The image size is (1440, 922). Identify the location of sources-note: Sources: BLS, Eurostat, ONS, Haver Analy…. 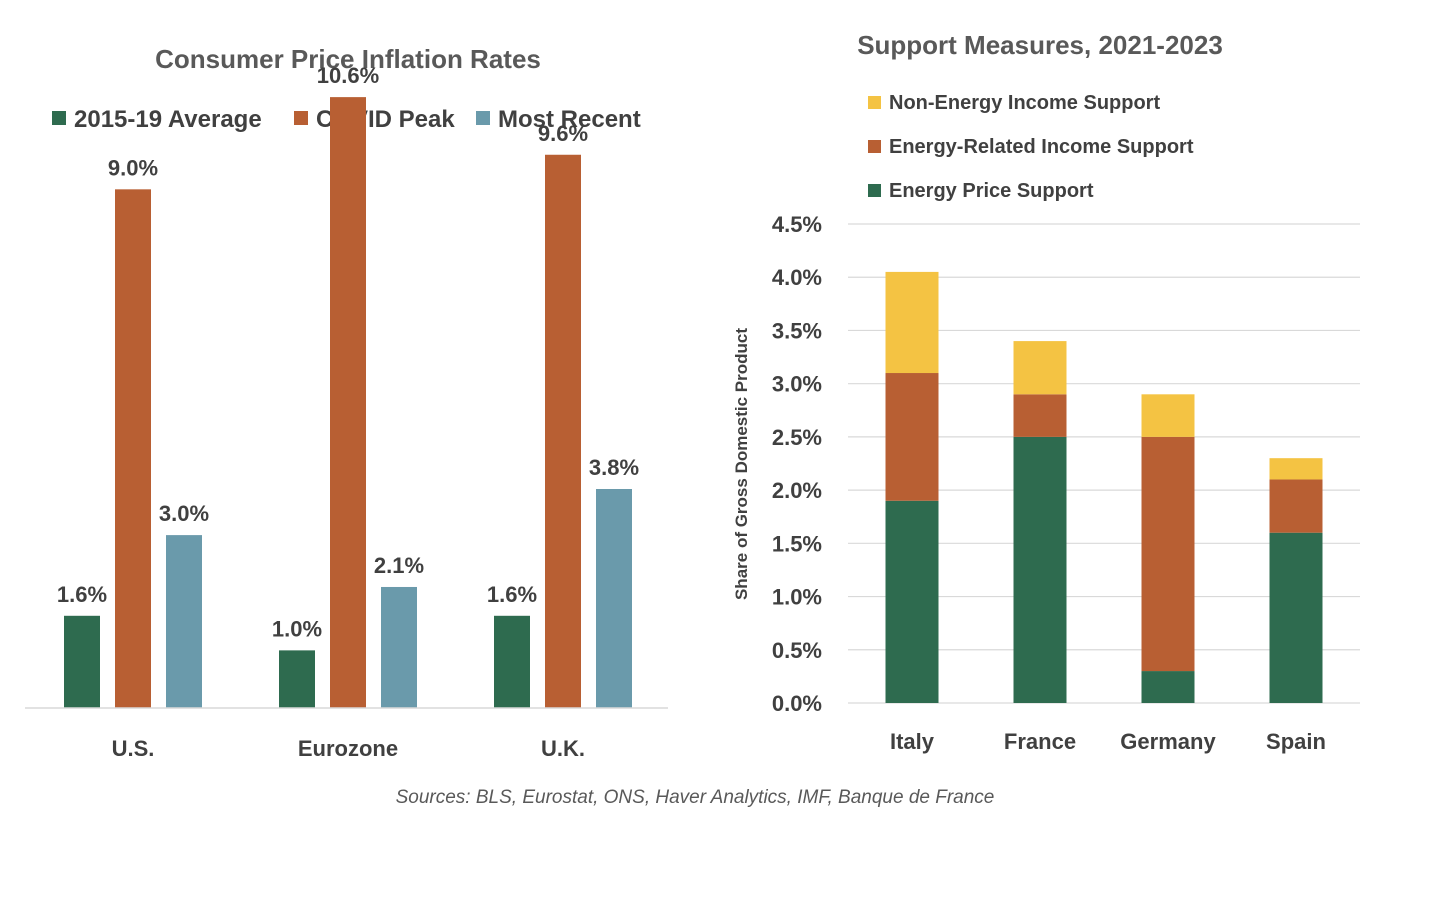
(695, 797).